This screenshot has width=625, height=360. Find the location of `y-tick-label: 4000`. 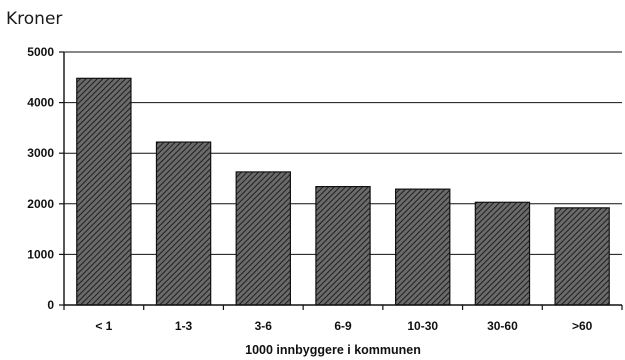

y-tick-label: 4000 is located at coordinates (40, 103).